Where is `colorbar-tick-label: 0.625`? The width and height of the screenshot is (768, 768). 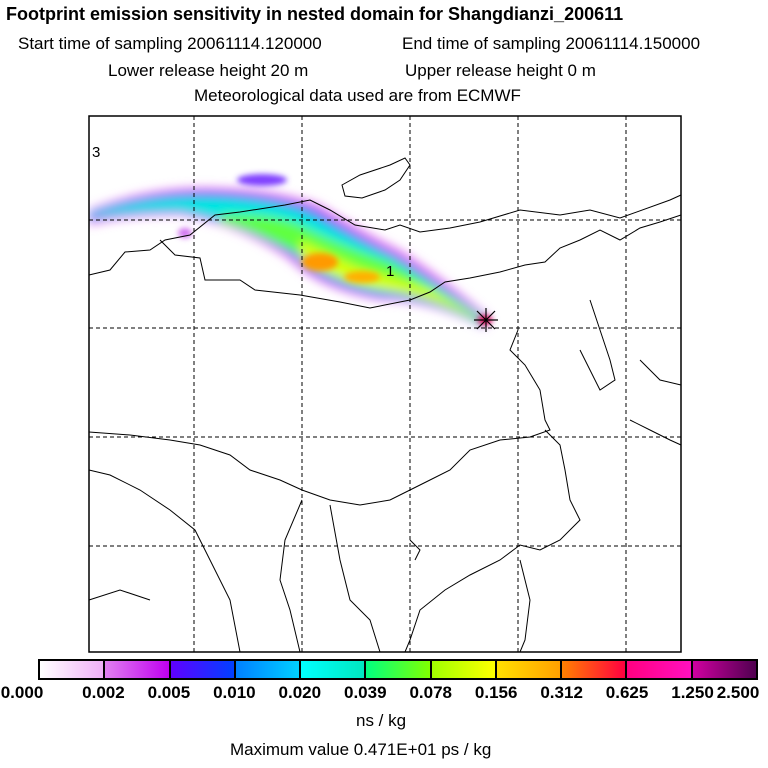 colorbar-tick-label: 0.625 is located at coordinates (627, 692).